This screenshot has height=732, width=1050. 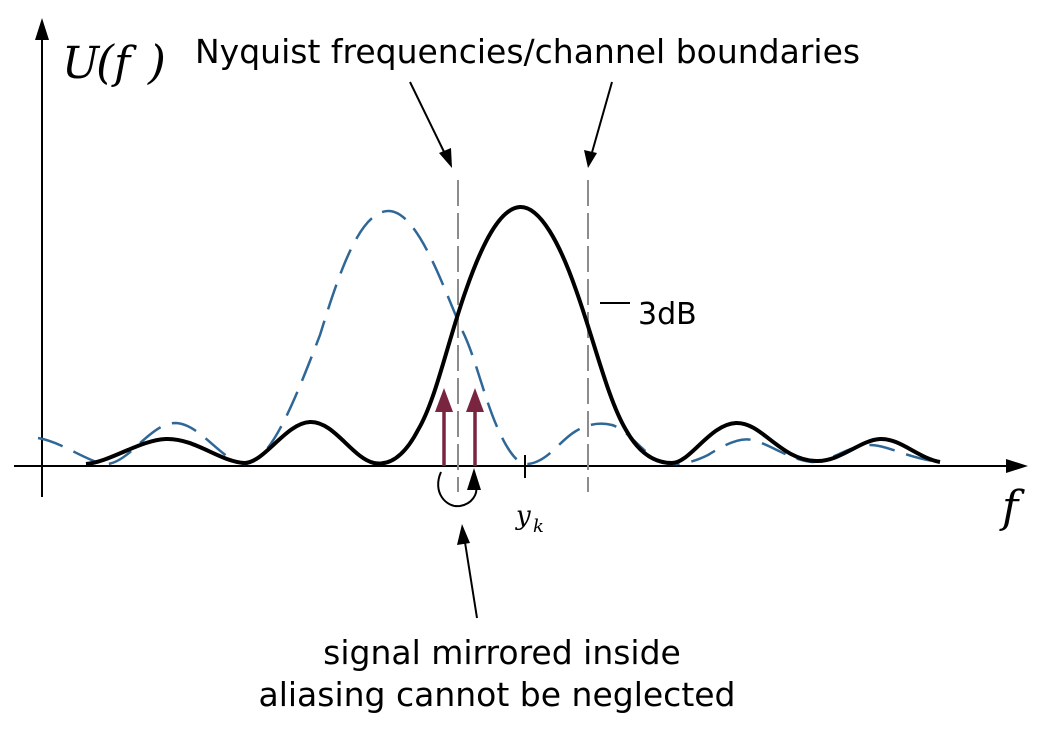 I want to click on mirror-loop-arrow-head-icon, so click(x=474, y=479).